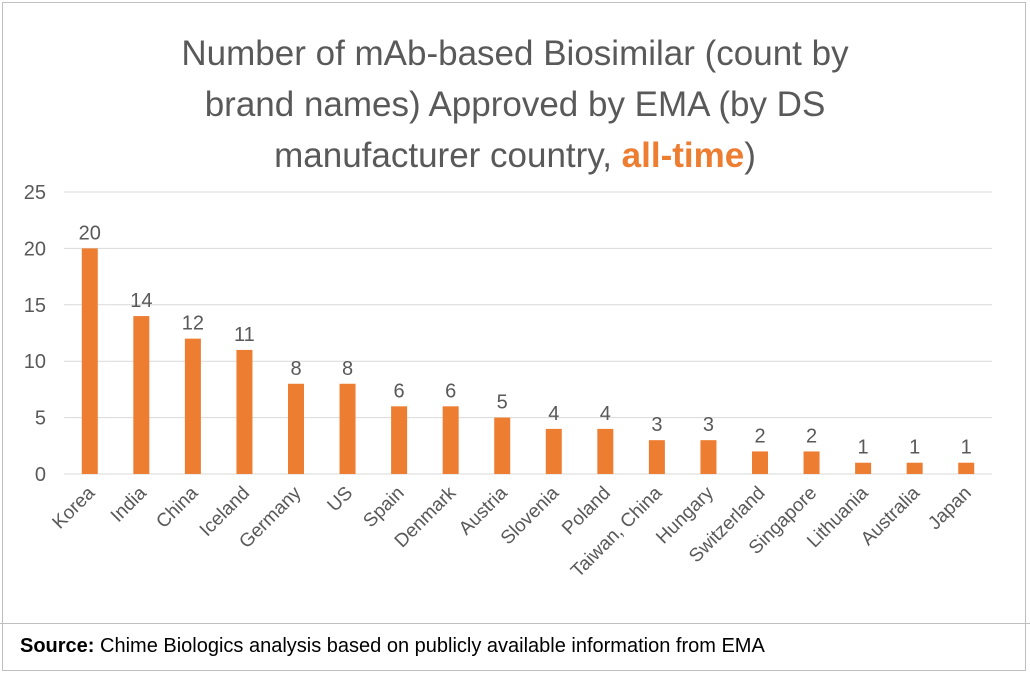 The width and height of the screenshot is (1030, 675). What do you see at coordinates (502, 403) in the screenshot?
I see `data-label: 5` at bounding box center [502, 403].